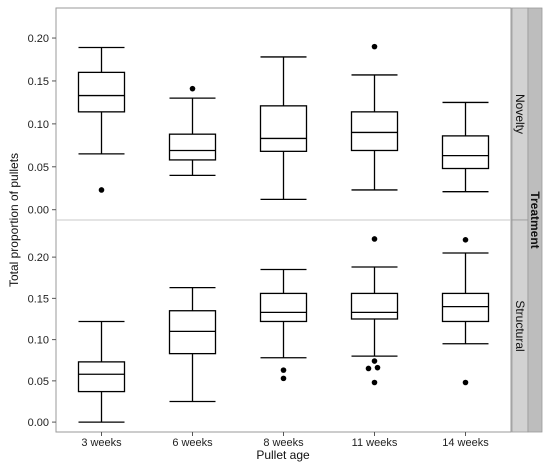 This screenshot has width=550, height=464. I want to click on strip-label-treatment: Treatment, so click(535, 219).